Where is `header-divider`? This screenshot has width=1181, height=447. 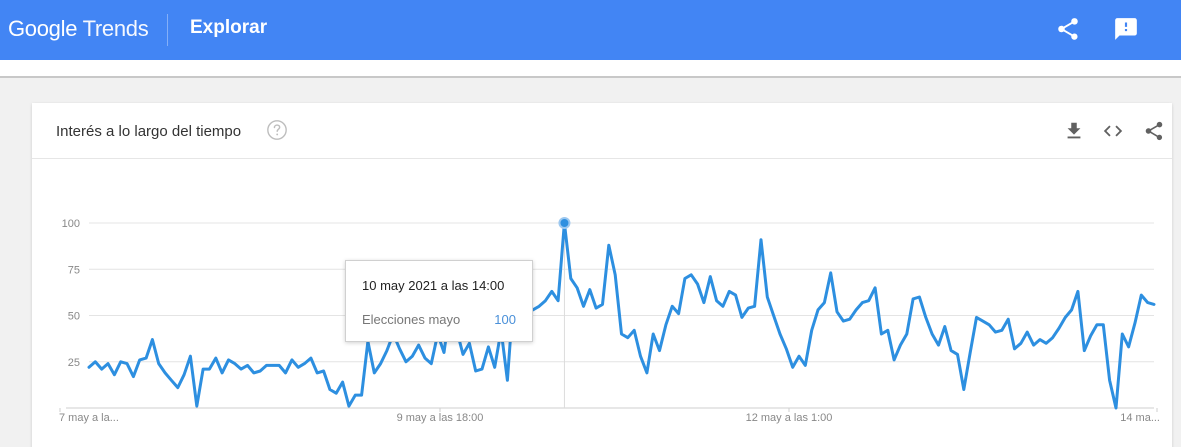 header-divider is located at coordinates (167, 30).